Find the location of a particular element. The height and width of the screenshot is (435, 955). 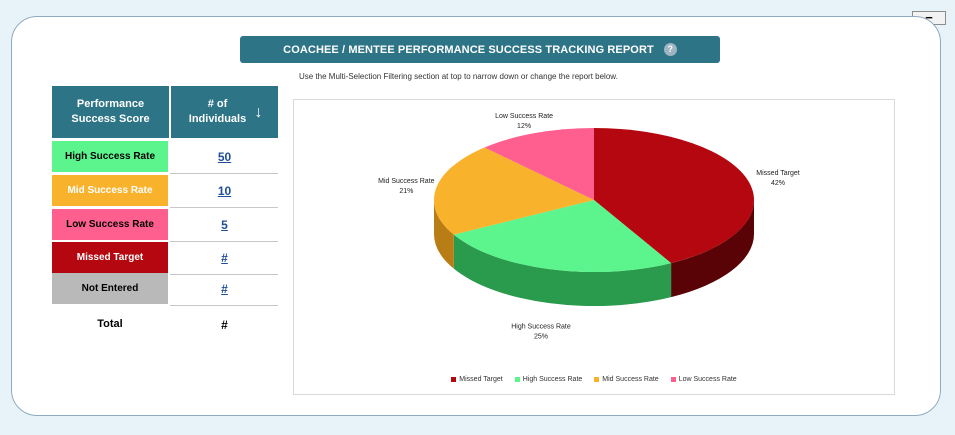

data-label-percent: 42% is located at coordinates (778, 183).